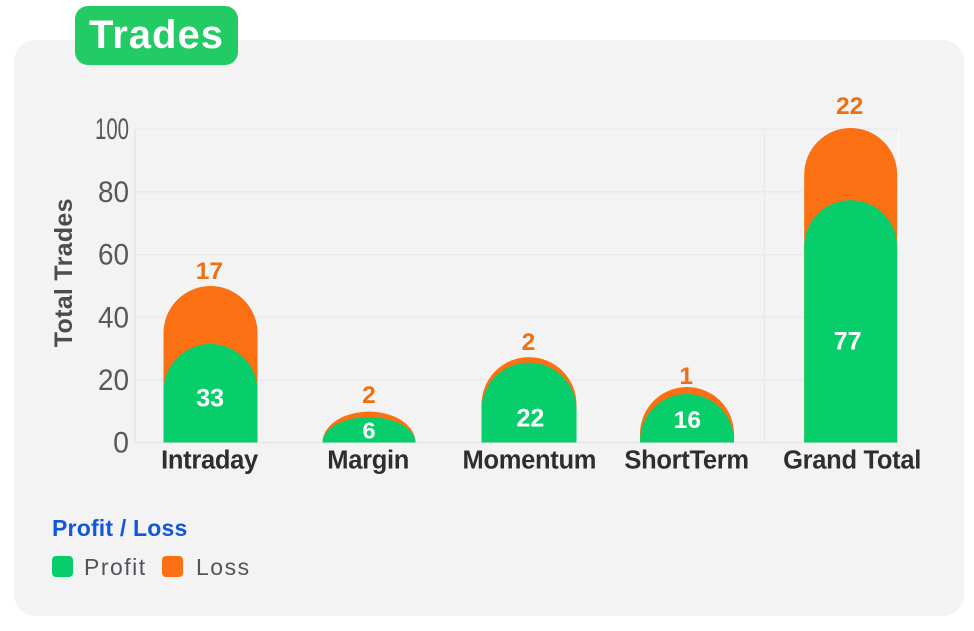 This screenshot has height=631, width=974. I want to click on svg-text: 33, so click(210, 399).